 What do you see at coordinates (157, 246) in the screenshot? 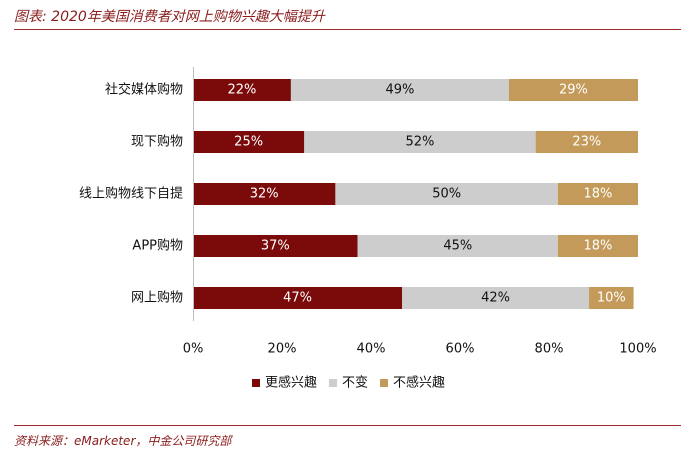
I see `category-label: APP购物` at bounding box center [157, 246].